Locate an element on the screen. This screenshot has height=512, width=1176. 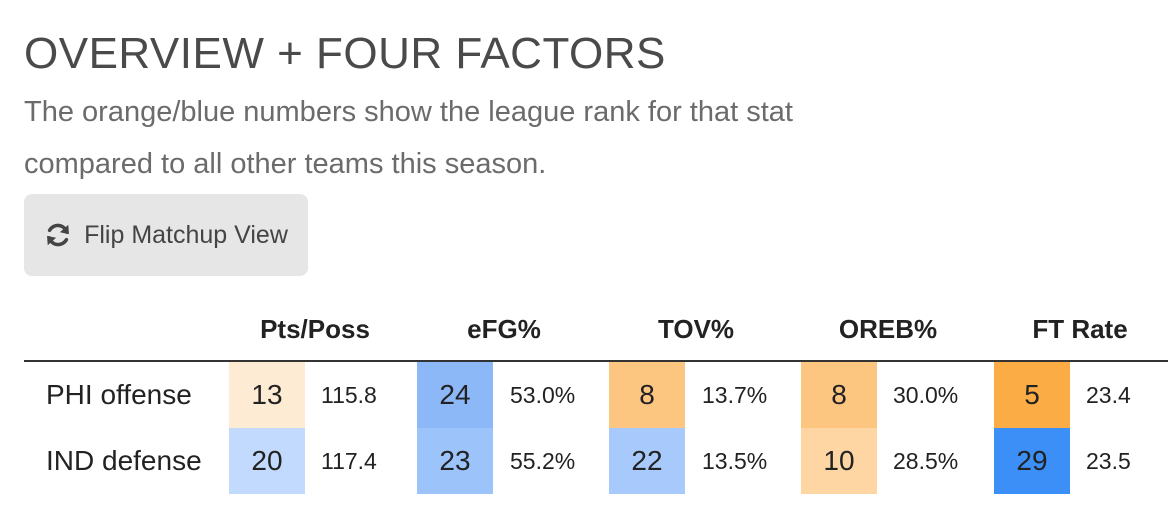
rank-cell: 29 is located at coordinates (1032, 461).